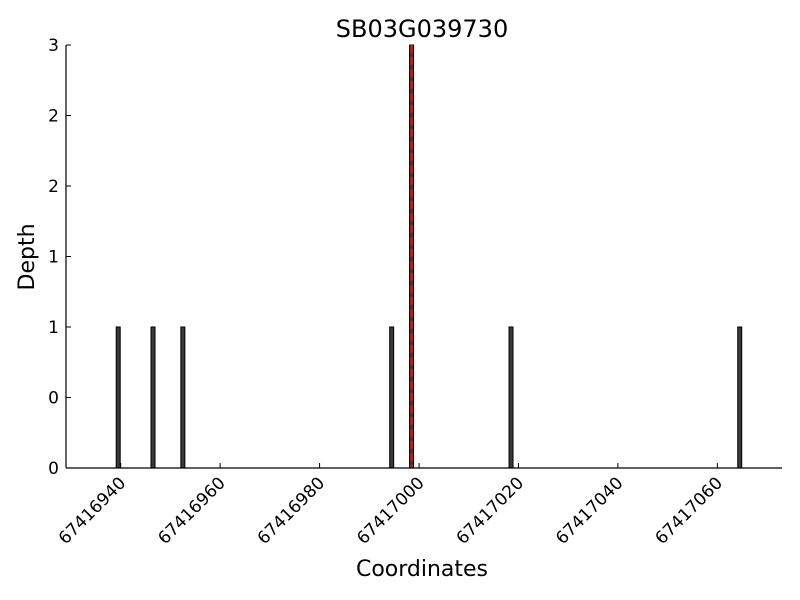  I want to click on x-tick-label-0: 67416940, so click(92, 510).